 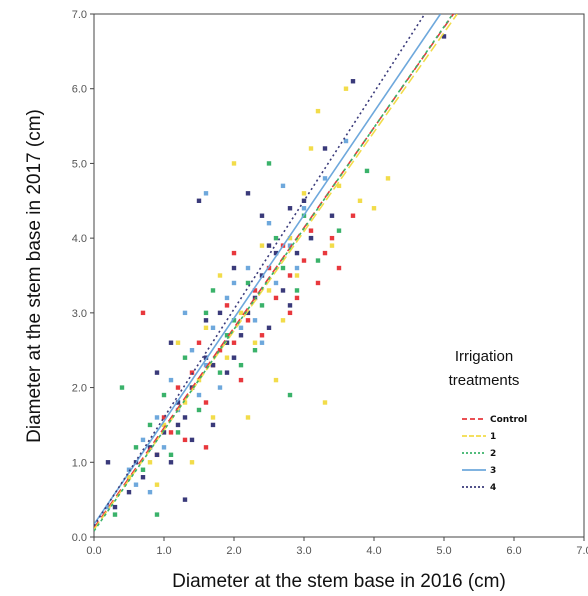 What do you see at coordinates (79, 314) in the screenshot?
I see `y-tick-label: 3.0` at bounding box center [79, 314].